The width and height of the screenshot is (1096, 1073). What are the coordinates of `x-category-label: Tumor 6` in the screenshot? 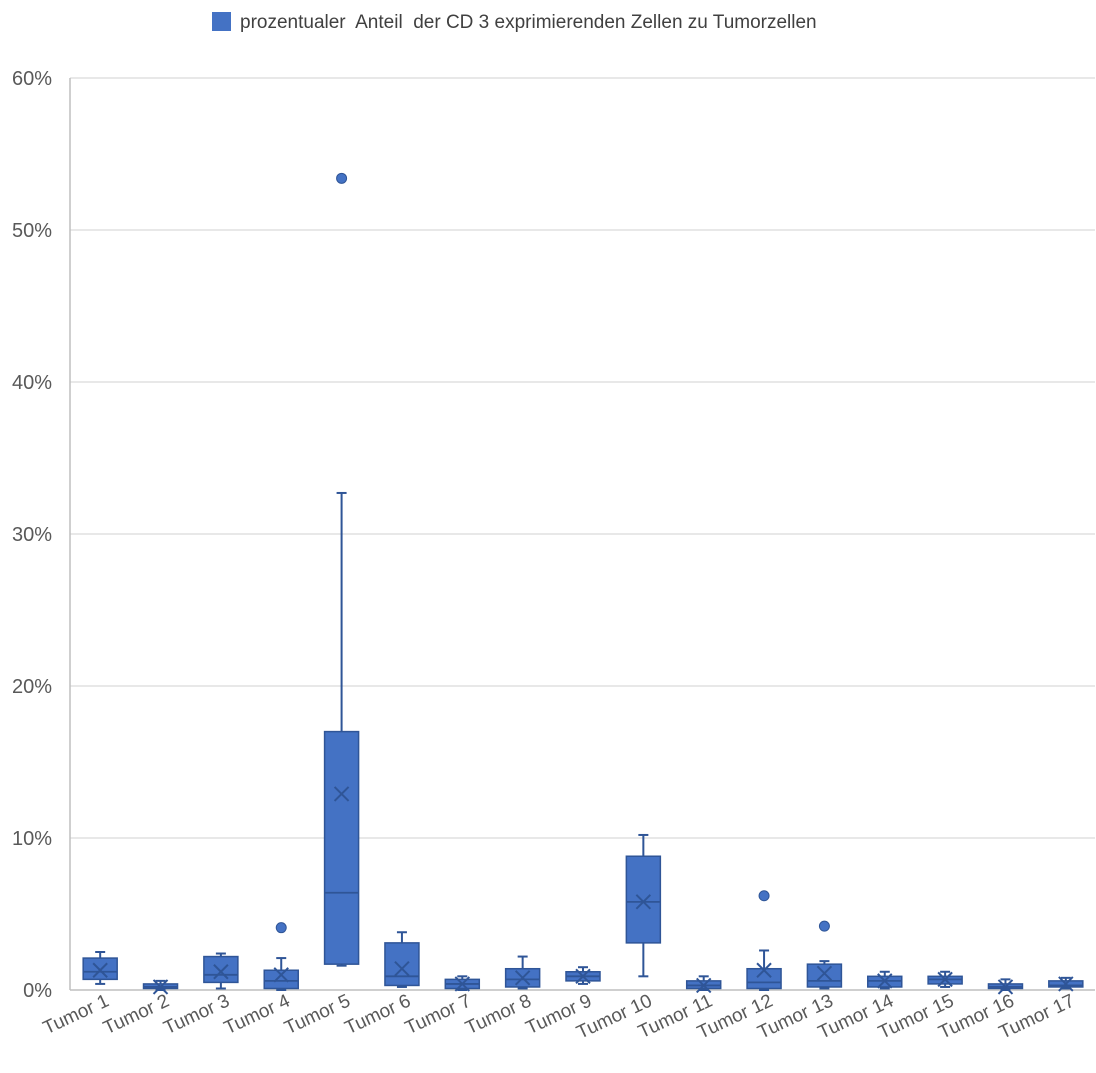 It's located at (378, 1014).